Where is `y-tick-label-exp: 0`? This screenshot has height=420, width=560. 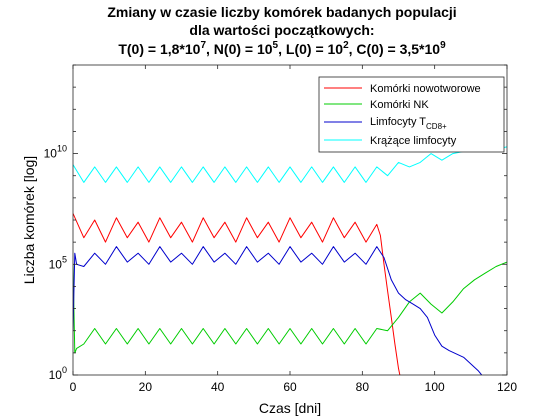 y-tick-label-exp: 0 is located at coordinates (64, 370).